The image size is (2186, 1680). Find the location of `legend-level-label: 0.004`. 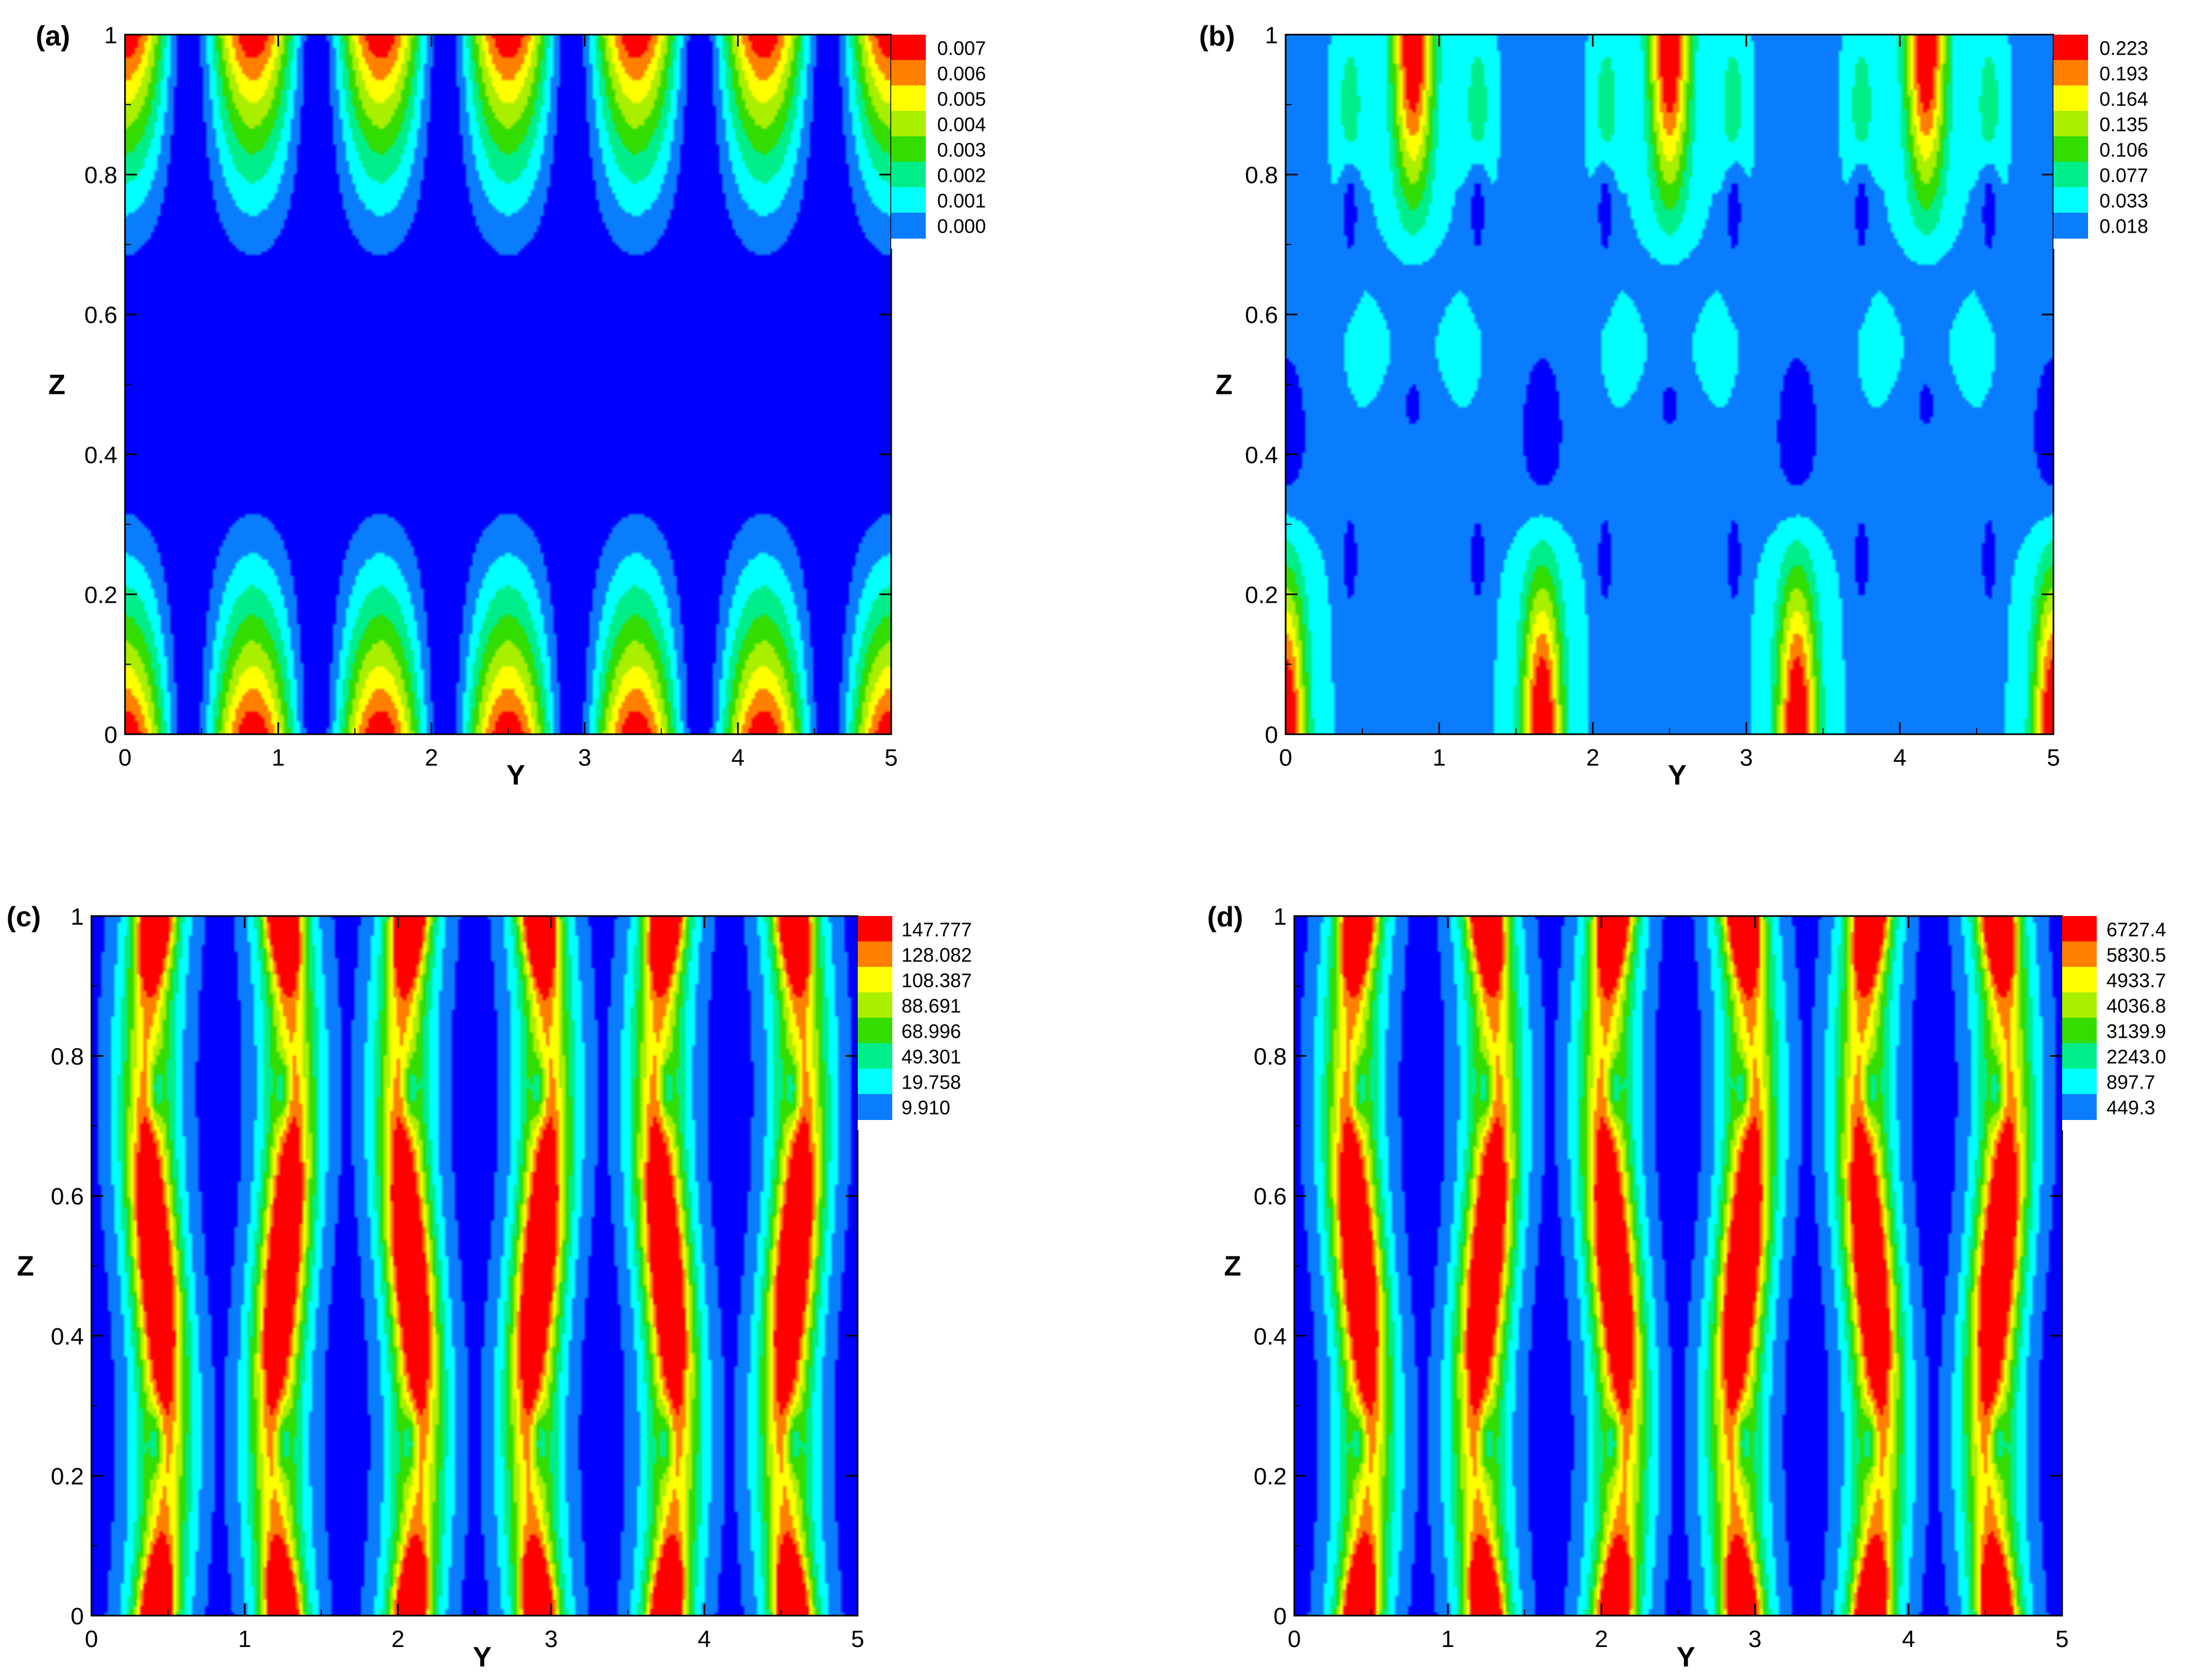

legend-level-label: 0.004 is located at coordinates (962, 125).